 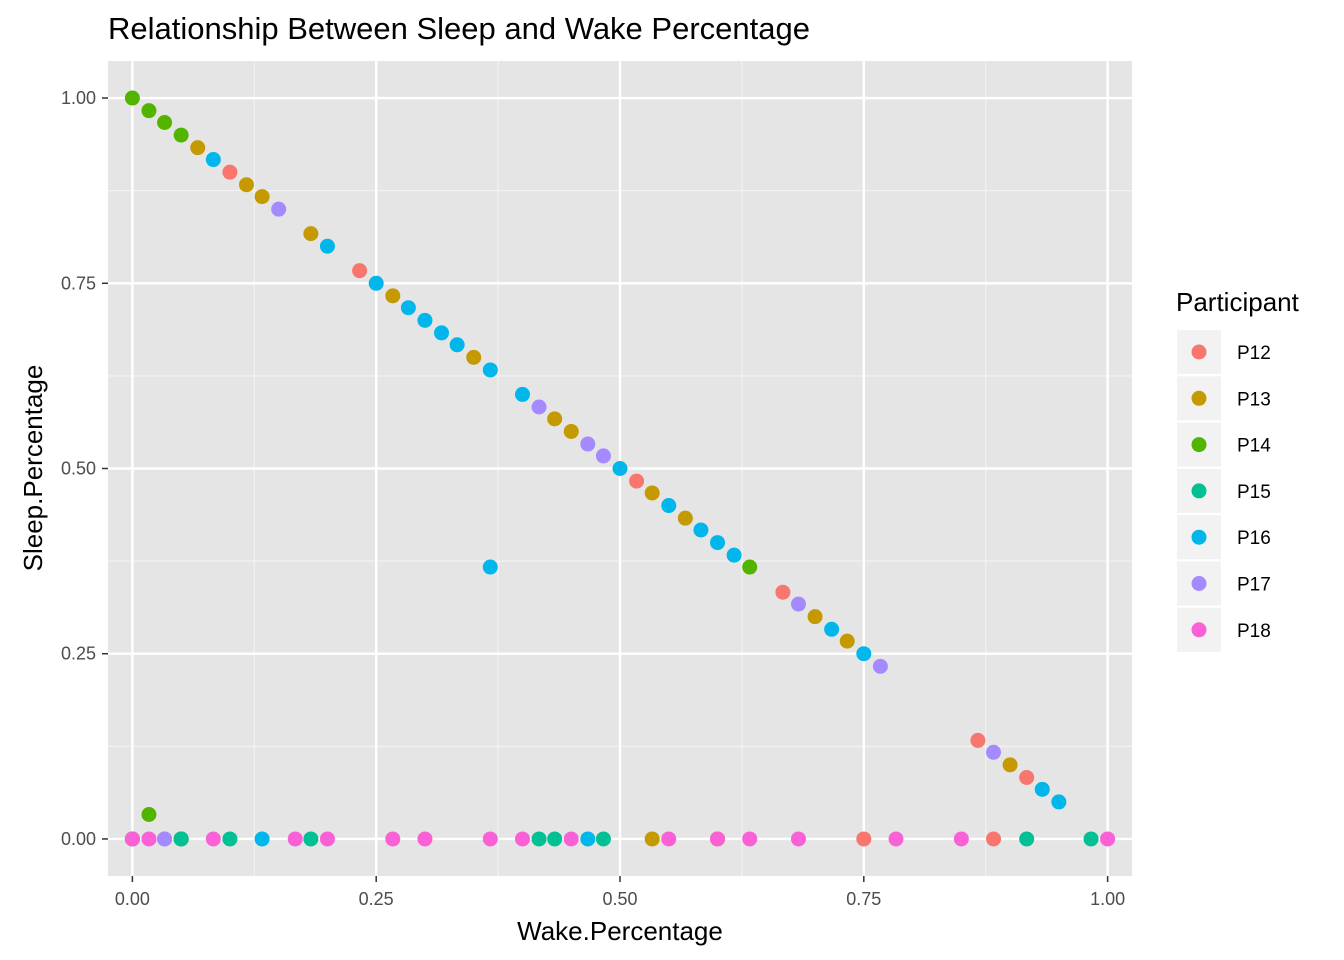 I want to click on legend-marker-p13, so click(x=1199, y=398).